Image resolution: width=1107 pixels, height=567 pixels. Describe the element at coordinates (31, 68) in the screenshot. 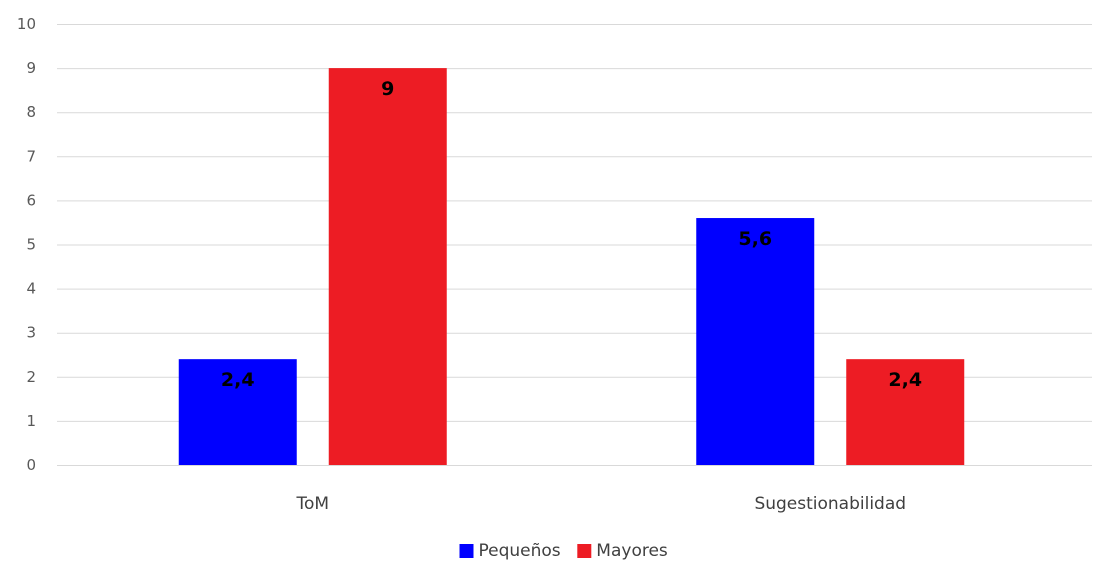

I see `y-tick-label: 9` at that location.